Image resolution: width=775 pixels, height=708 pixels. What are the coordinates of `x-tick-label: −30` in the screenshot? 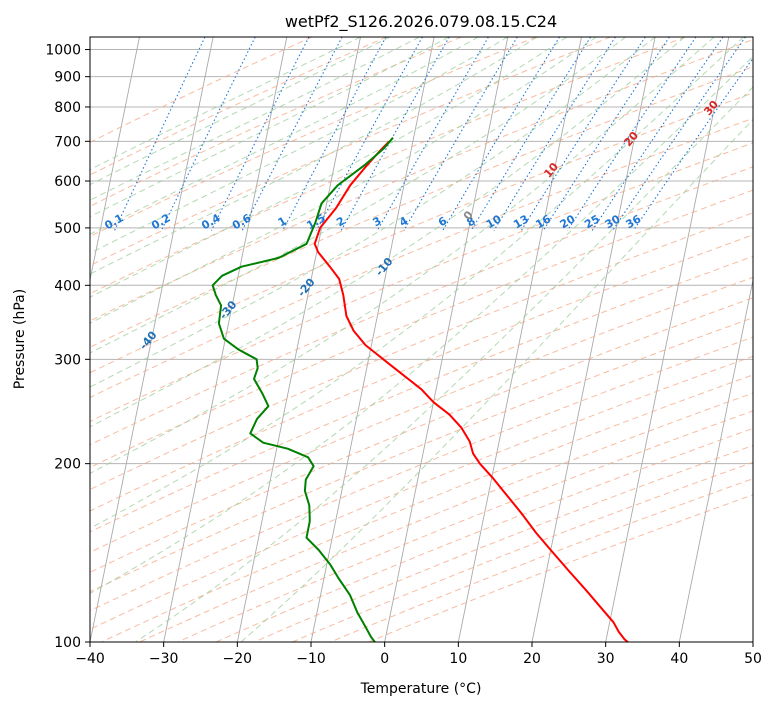 It's located at (164, 659).